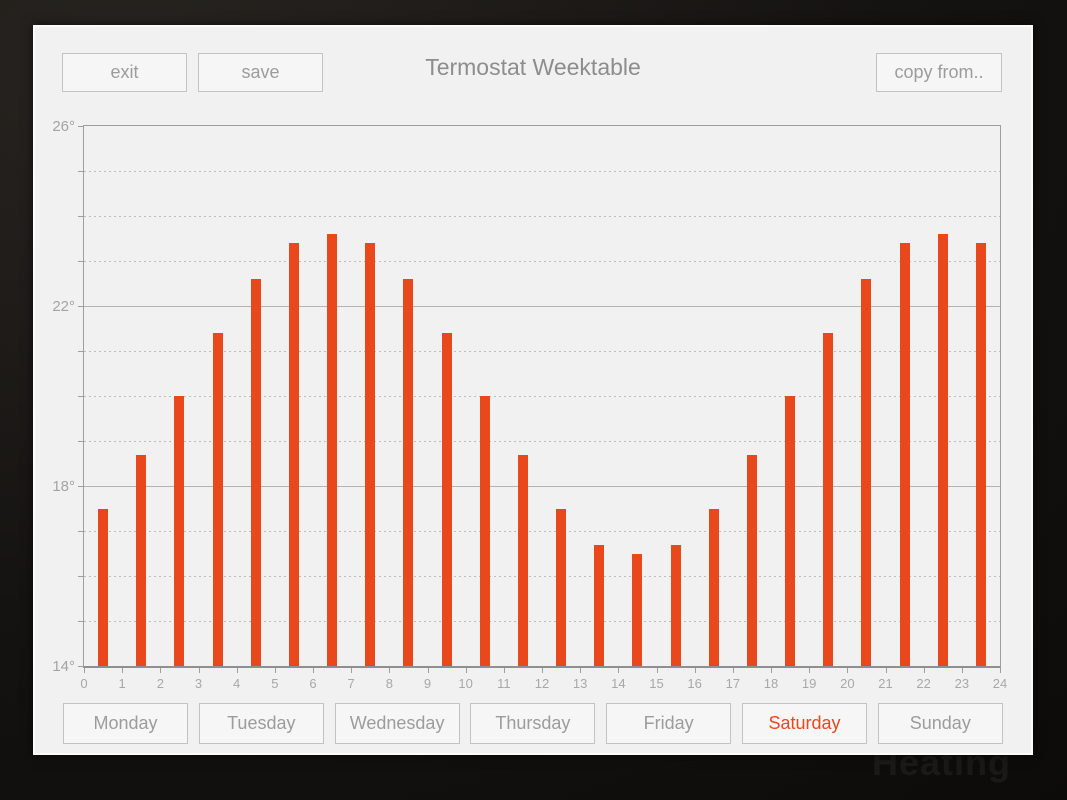 The image size is (1067, 800). I want to click on x-axis-label-8: 8, so click(389, 683).